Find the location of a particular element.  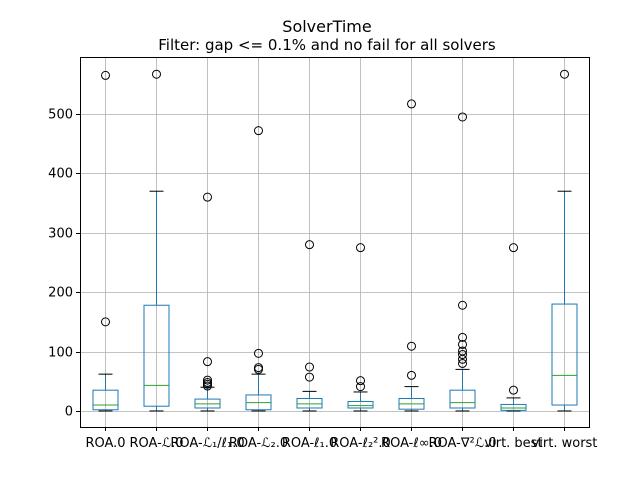

y-tick-label: 400 is located at coordinates (60, 174).